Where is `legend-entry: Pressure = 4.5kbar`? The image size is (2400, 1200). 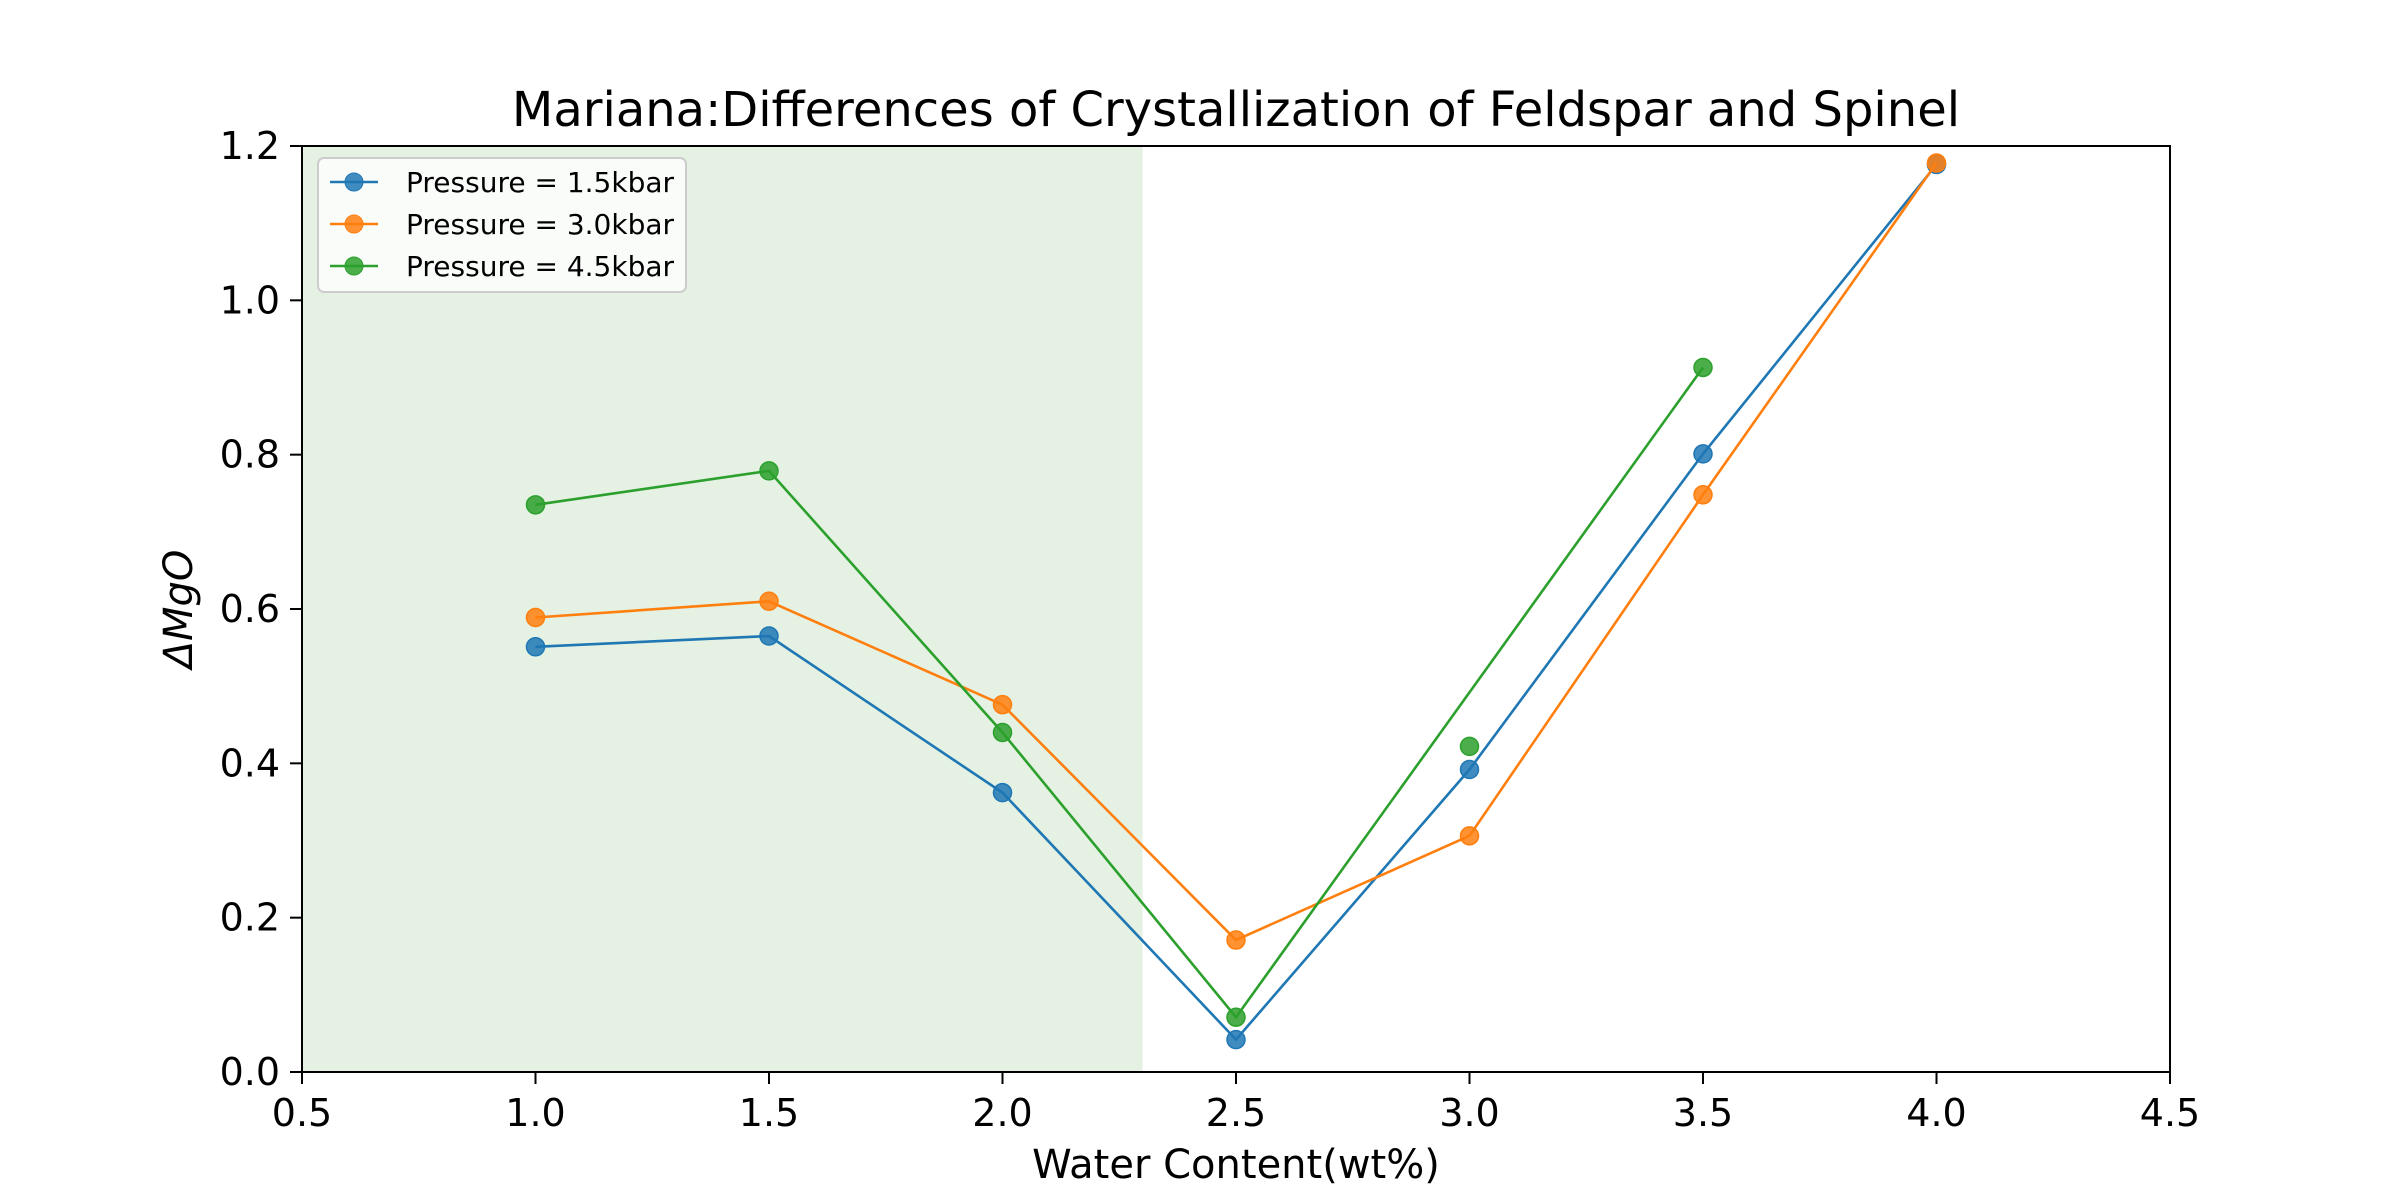
legend-entry: Pressure = 4.5kbar is located at coordinates (502, 266).